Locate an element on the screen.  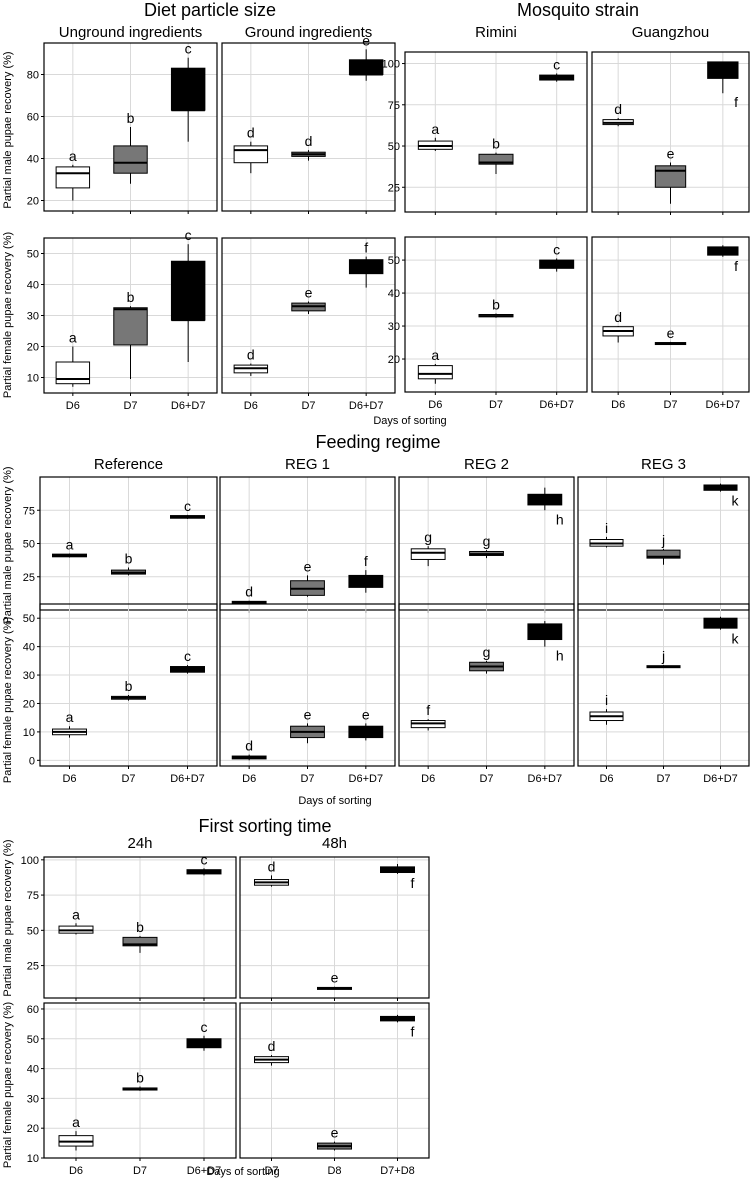
panel-sort-m-1: 24h a b c 25 50 75 100 is located at coordinates (129, 918).